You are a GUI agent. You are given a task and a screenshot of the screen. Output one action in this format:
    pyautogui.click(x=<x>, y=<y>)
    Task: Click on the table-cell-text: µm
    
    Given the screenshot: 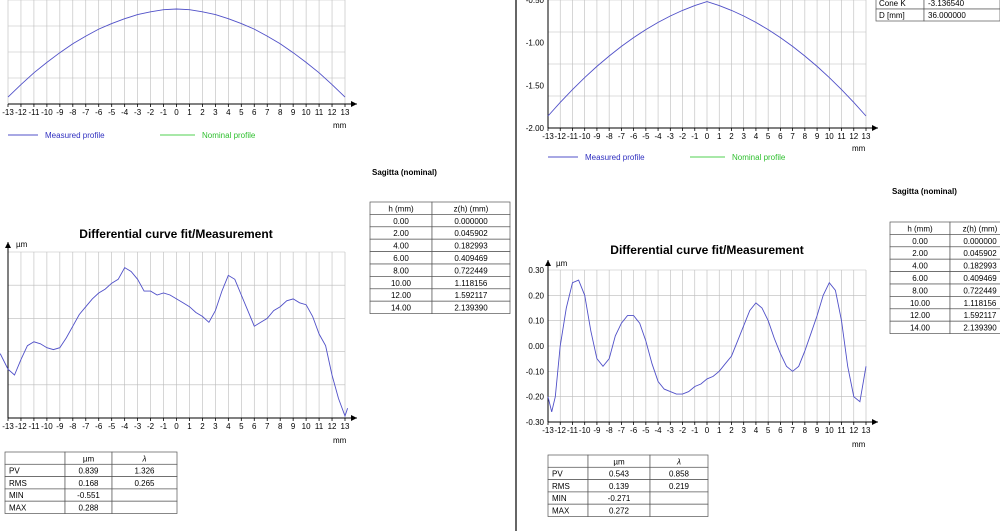 What is the action you would take?
    pyautogui.click(x=89, y=458)
    